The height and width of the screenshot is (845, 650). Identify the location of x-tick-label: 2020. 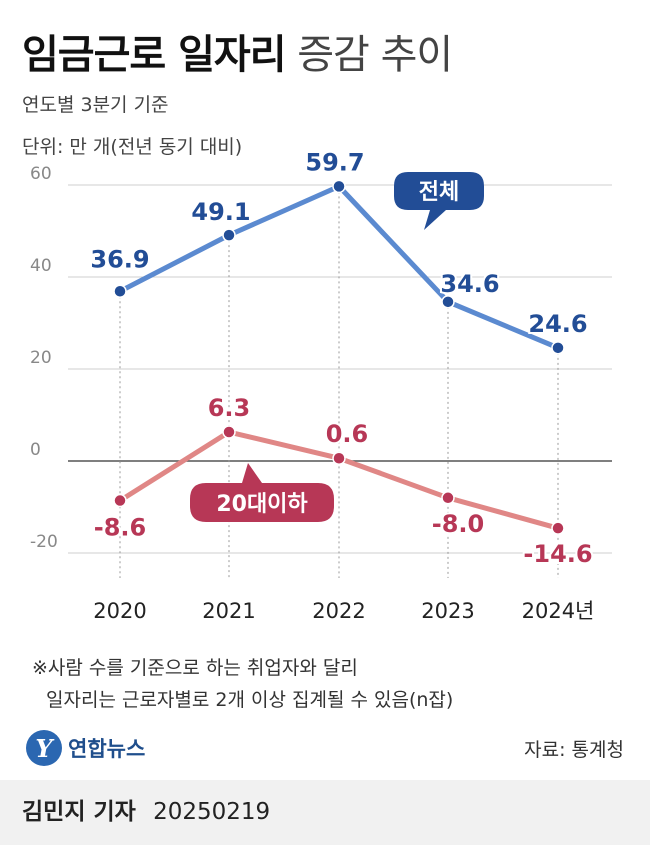
(119, 611).